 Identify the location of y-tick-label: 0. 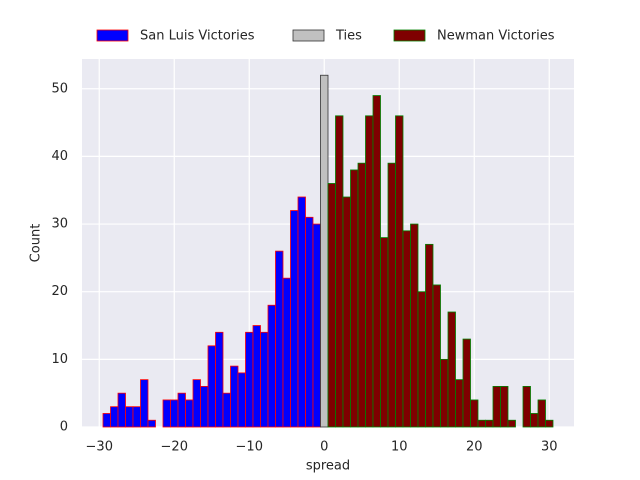
(64, 427).